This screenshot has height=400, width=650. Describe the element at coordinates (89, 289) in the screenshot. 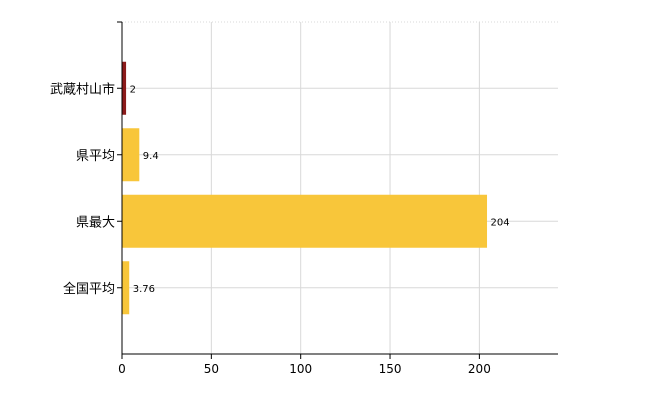

I see `category-label-3: 全国平均` at that location.